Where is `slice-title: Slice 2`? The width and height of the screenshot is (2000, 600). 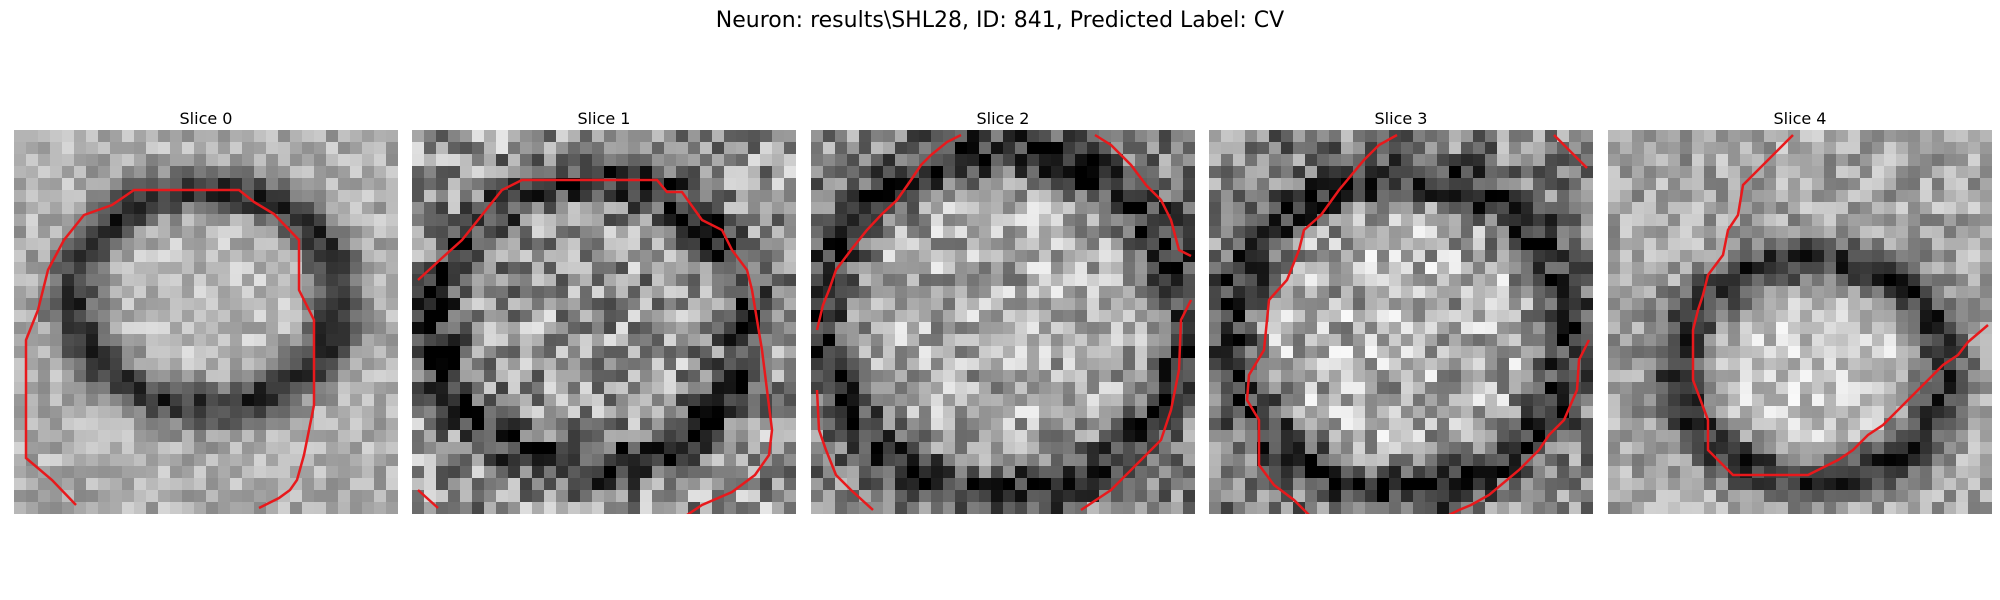
slice-title: Slice 2 is located at coordinates (1003, 118).